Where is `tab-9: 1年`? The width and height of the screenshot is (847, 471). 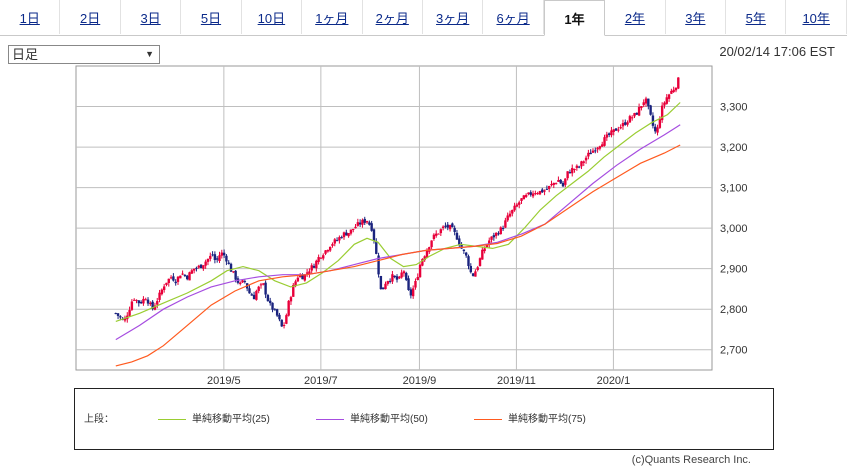 tab-9: 1年 is located at coordinates (574, 18).